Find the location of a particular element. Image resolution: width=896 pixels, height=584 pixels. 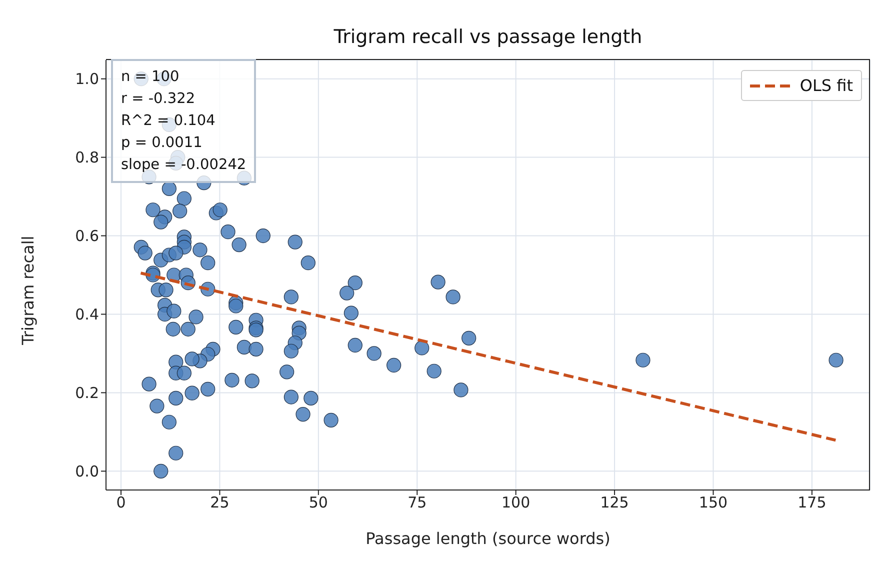

x-tick-label: 0 is located at coordinates (121, 503).